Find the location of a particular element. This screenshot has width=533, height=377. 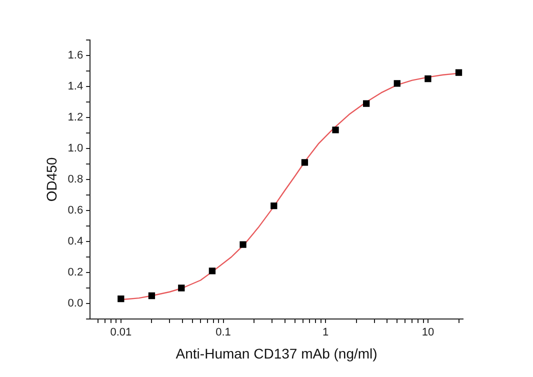

x-tick-label: 0.01 is located at coordinates (121, 332).